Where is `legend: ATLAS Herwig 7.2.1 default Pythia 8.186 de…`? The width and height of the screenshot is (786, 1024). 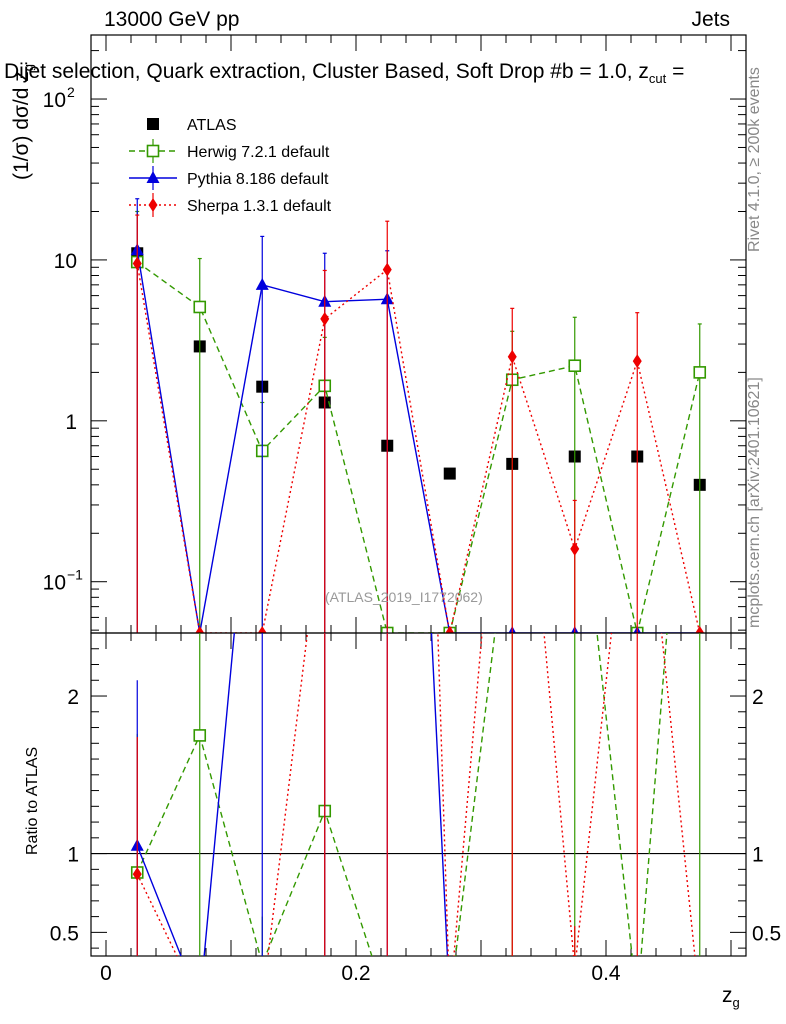 legend: ATLAS Herwig 7.2.1 default Pythia 8.186 de… is located at coordinates (230, 167).